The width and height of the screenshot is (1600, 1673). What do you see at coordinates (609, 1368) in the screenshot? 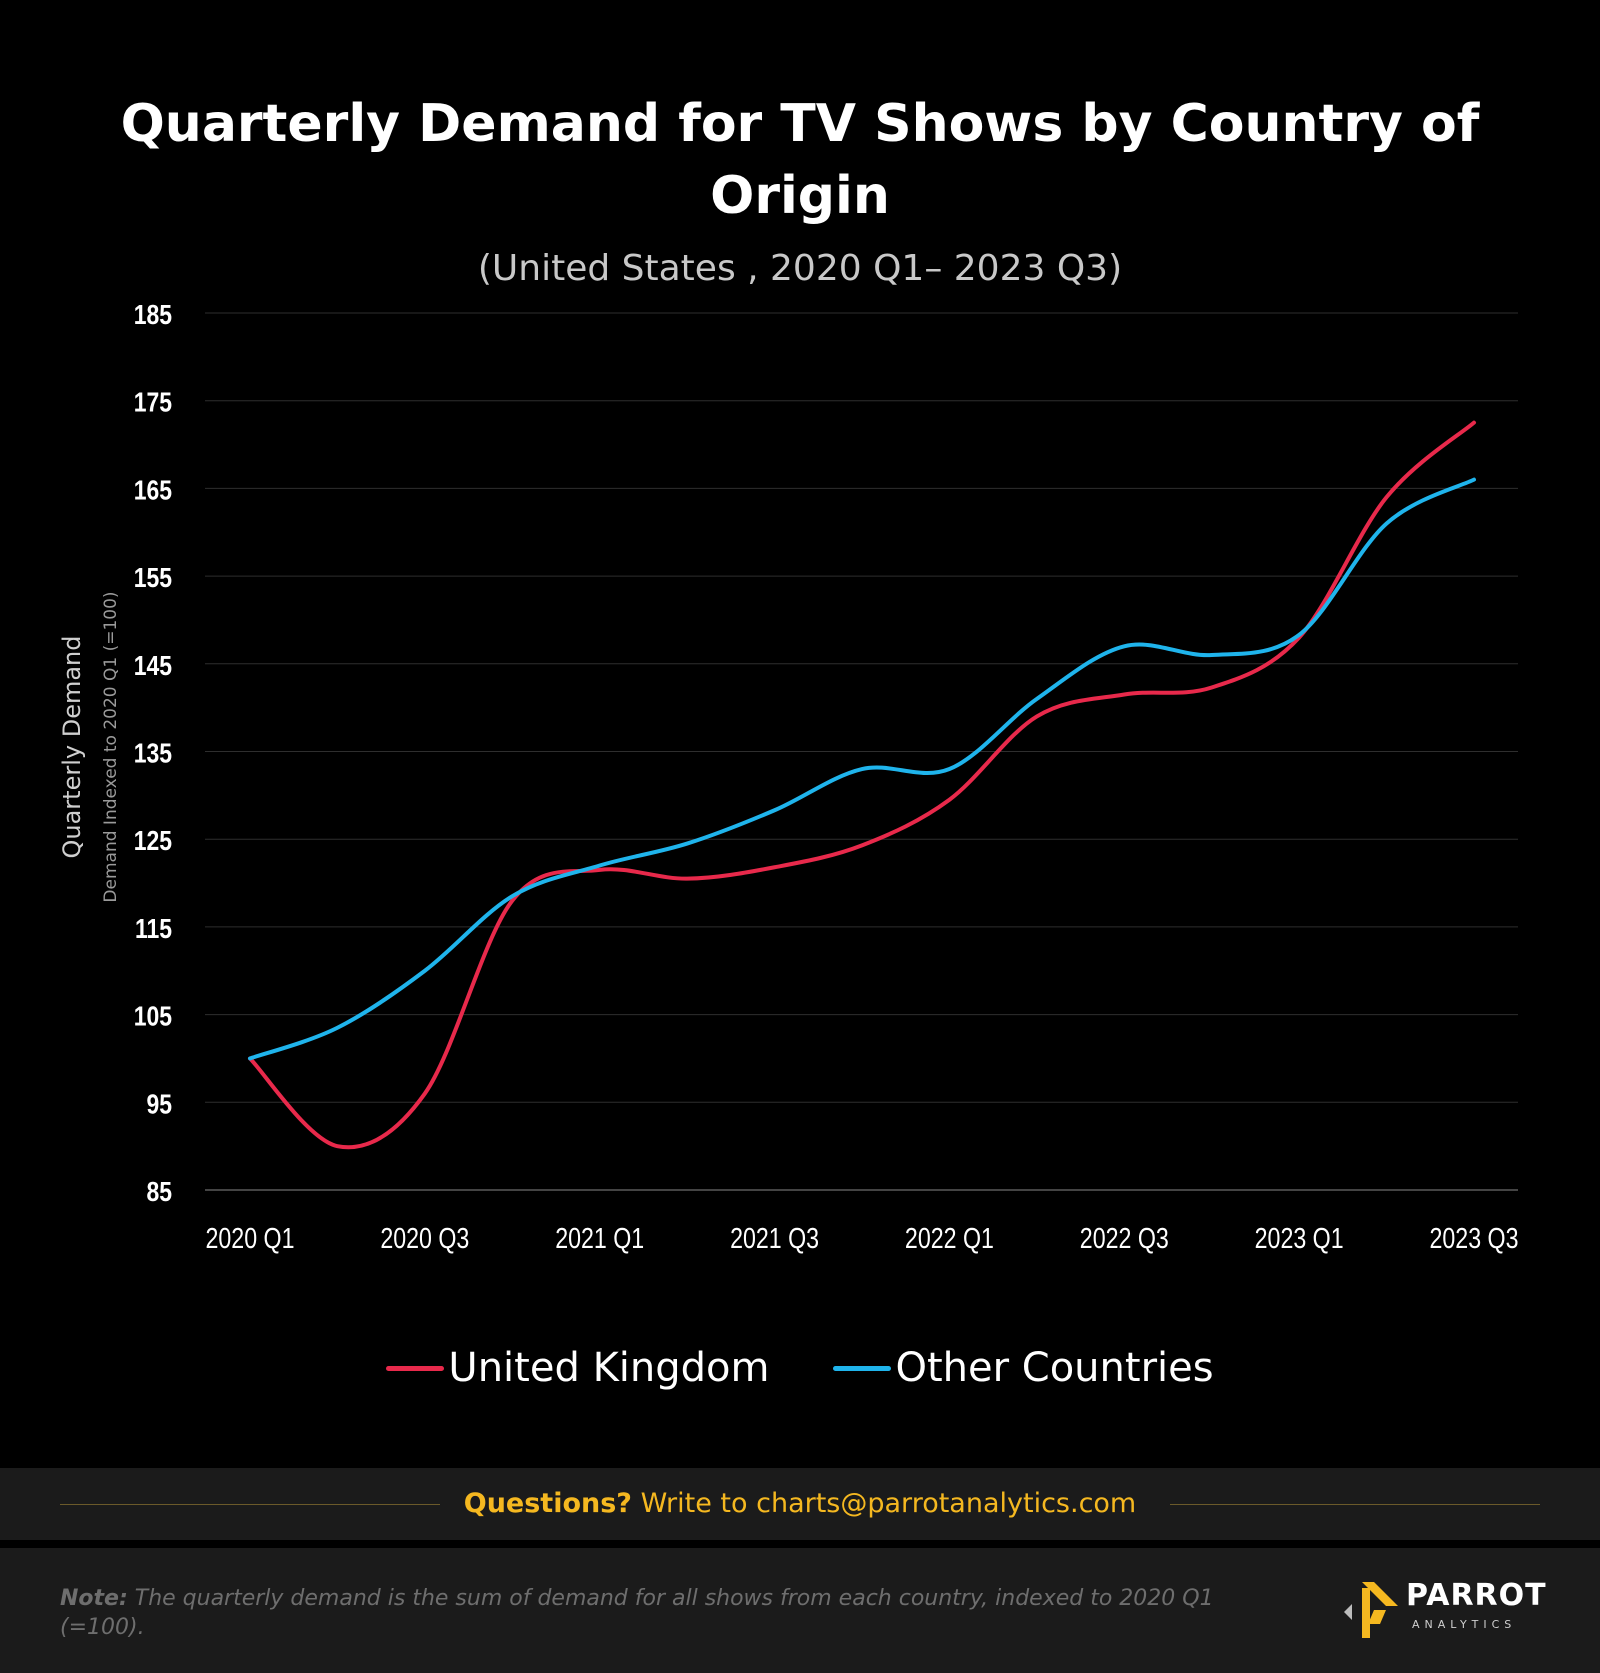
I see `legend-label-united-kingdom: United Kingdom` at bounding box center [609, 1368].